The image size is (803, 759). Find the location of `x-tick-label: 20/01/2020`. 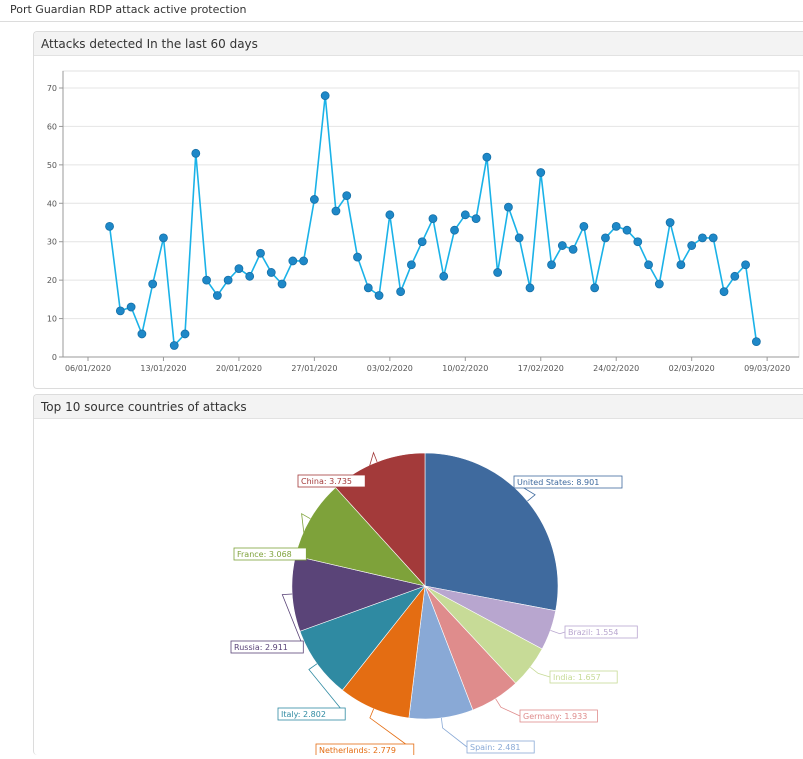

x-tick-label: 20/01/2020 is located at coordinates (239, 368).